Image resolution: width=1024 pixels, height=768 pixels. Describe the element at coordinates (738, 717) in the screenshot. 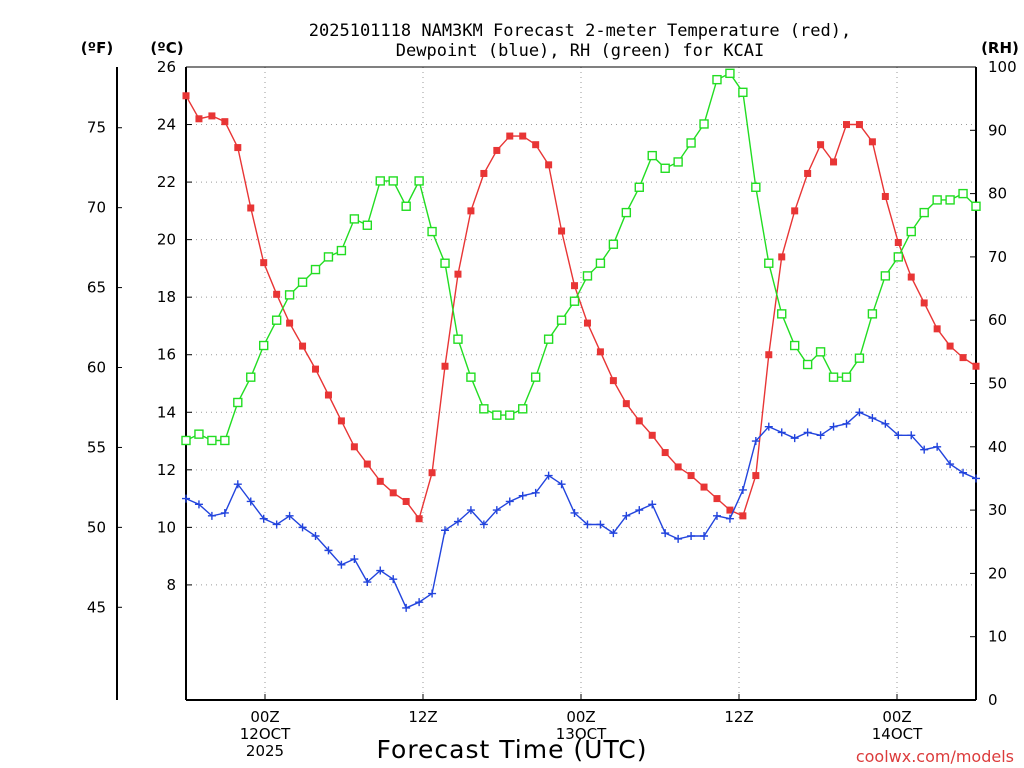

I see `x-tick-label: 12Z` at that location.